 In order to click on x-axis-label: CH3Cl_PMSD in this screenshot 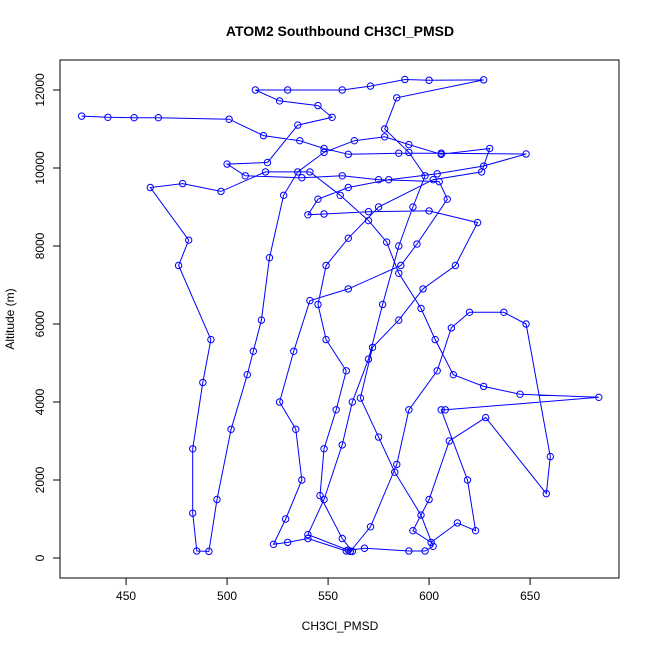, I will do `click(340, 626)`.